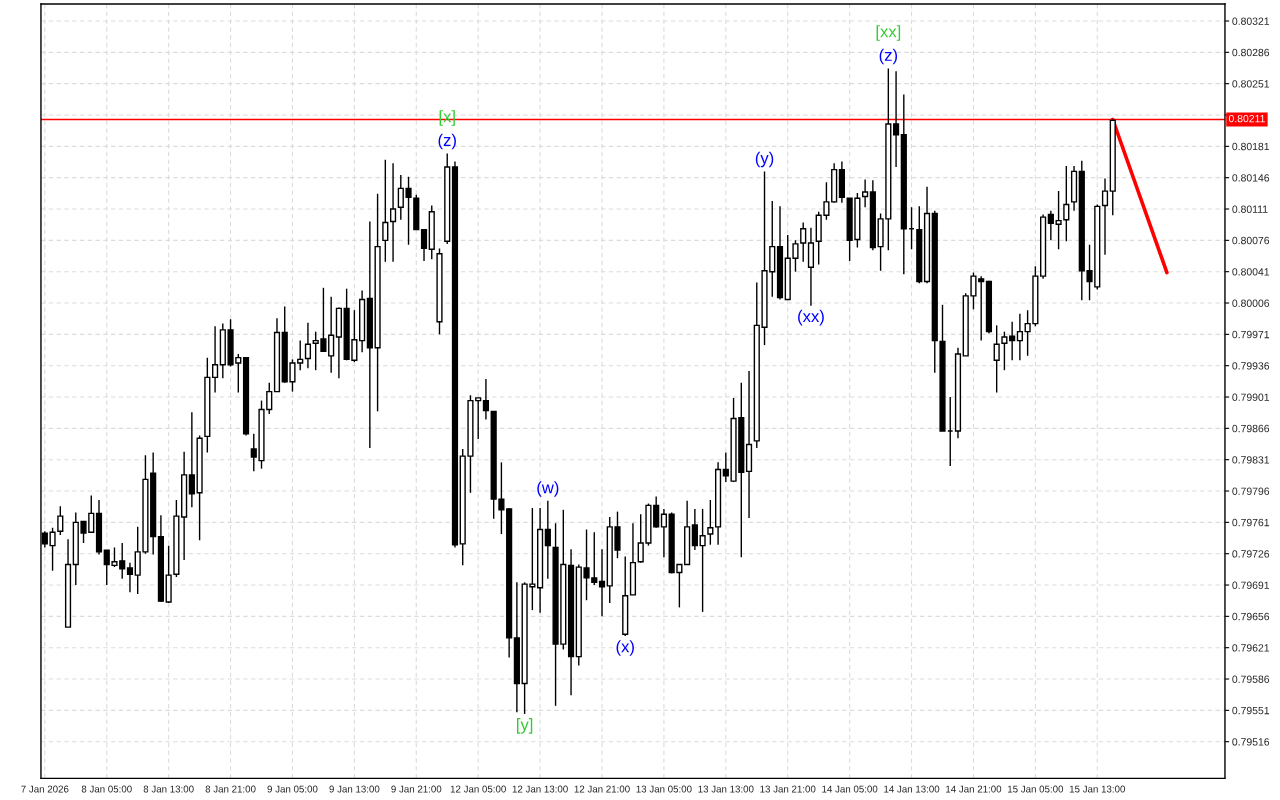 The image size is (1280, 800). I want to click on x-tick-label: 13 Jan 21:00, so click(788, 789).